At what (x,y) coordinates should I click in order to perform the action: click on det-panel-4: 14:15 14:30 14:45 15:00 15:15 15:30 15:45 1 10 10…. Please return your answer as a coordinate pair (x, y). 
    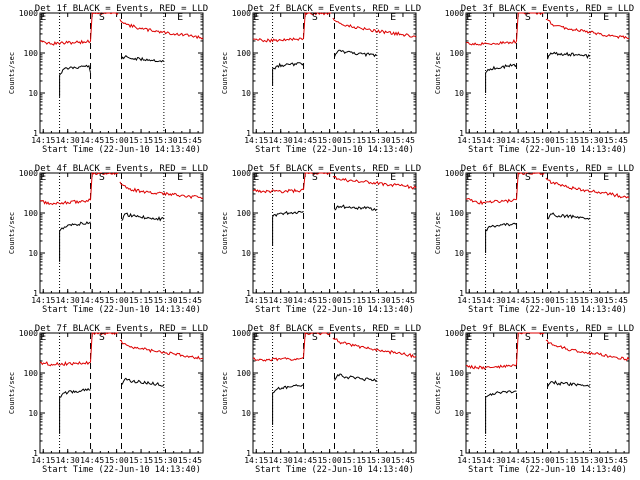
    Looking at the image, I should click on (108, 239).